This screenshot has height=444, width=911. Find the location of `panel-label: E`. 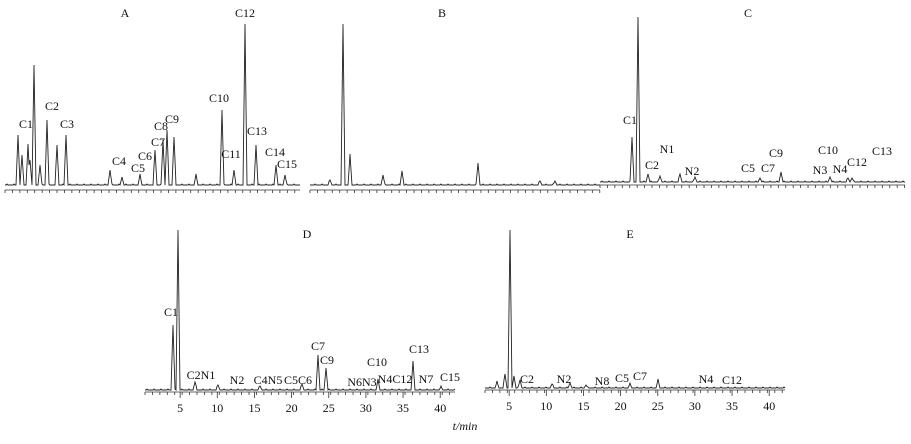

panel-label: E is located at coordinates (629, 234).